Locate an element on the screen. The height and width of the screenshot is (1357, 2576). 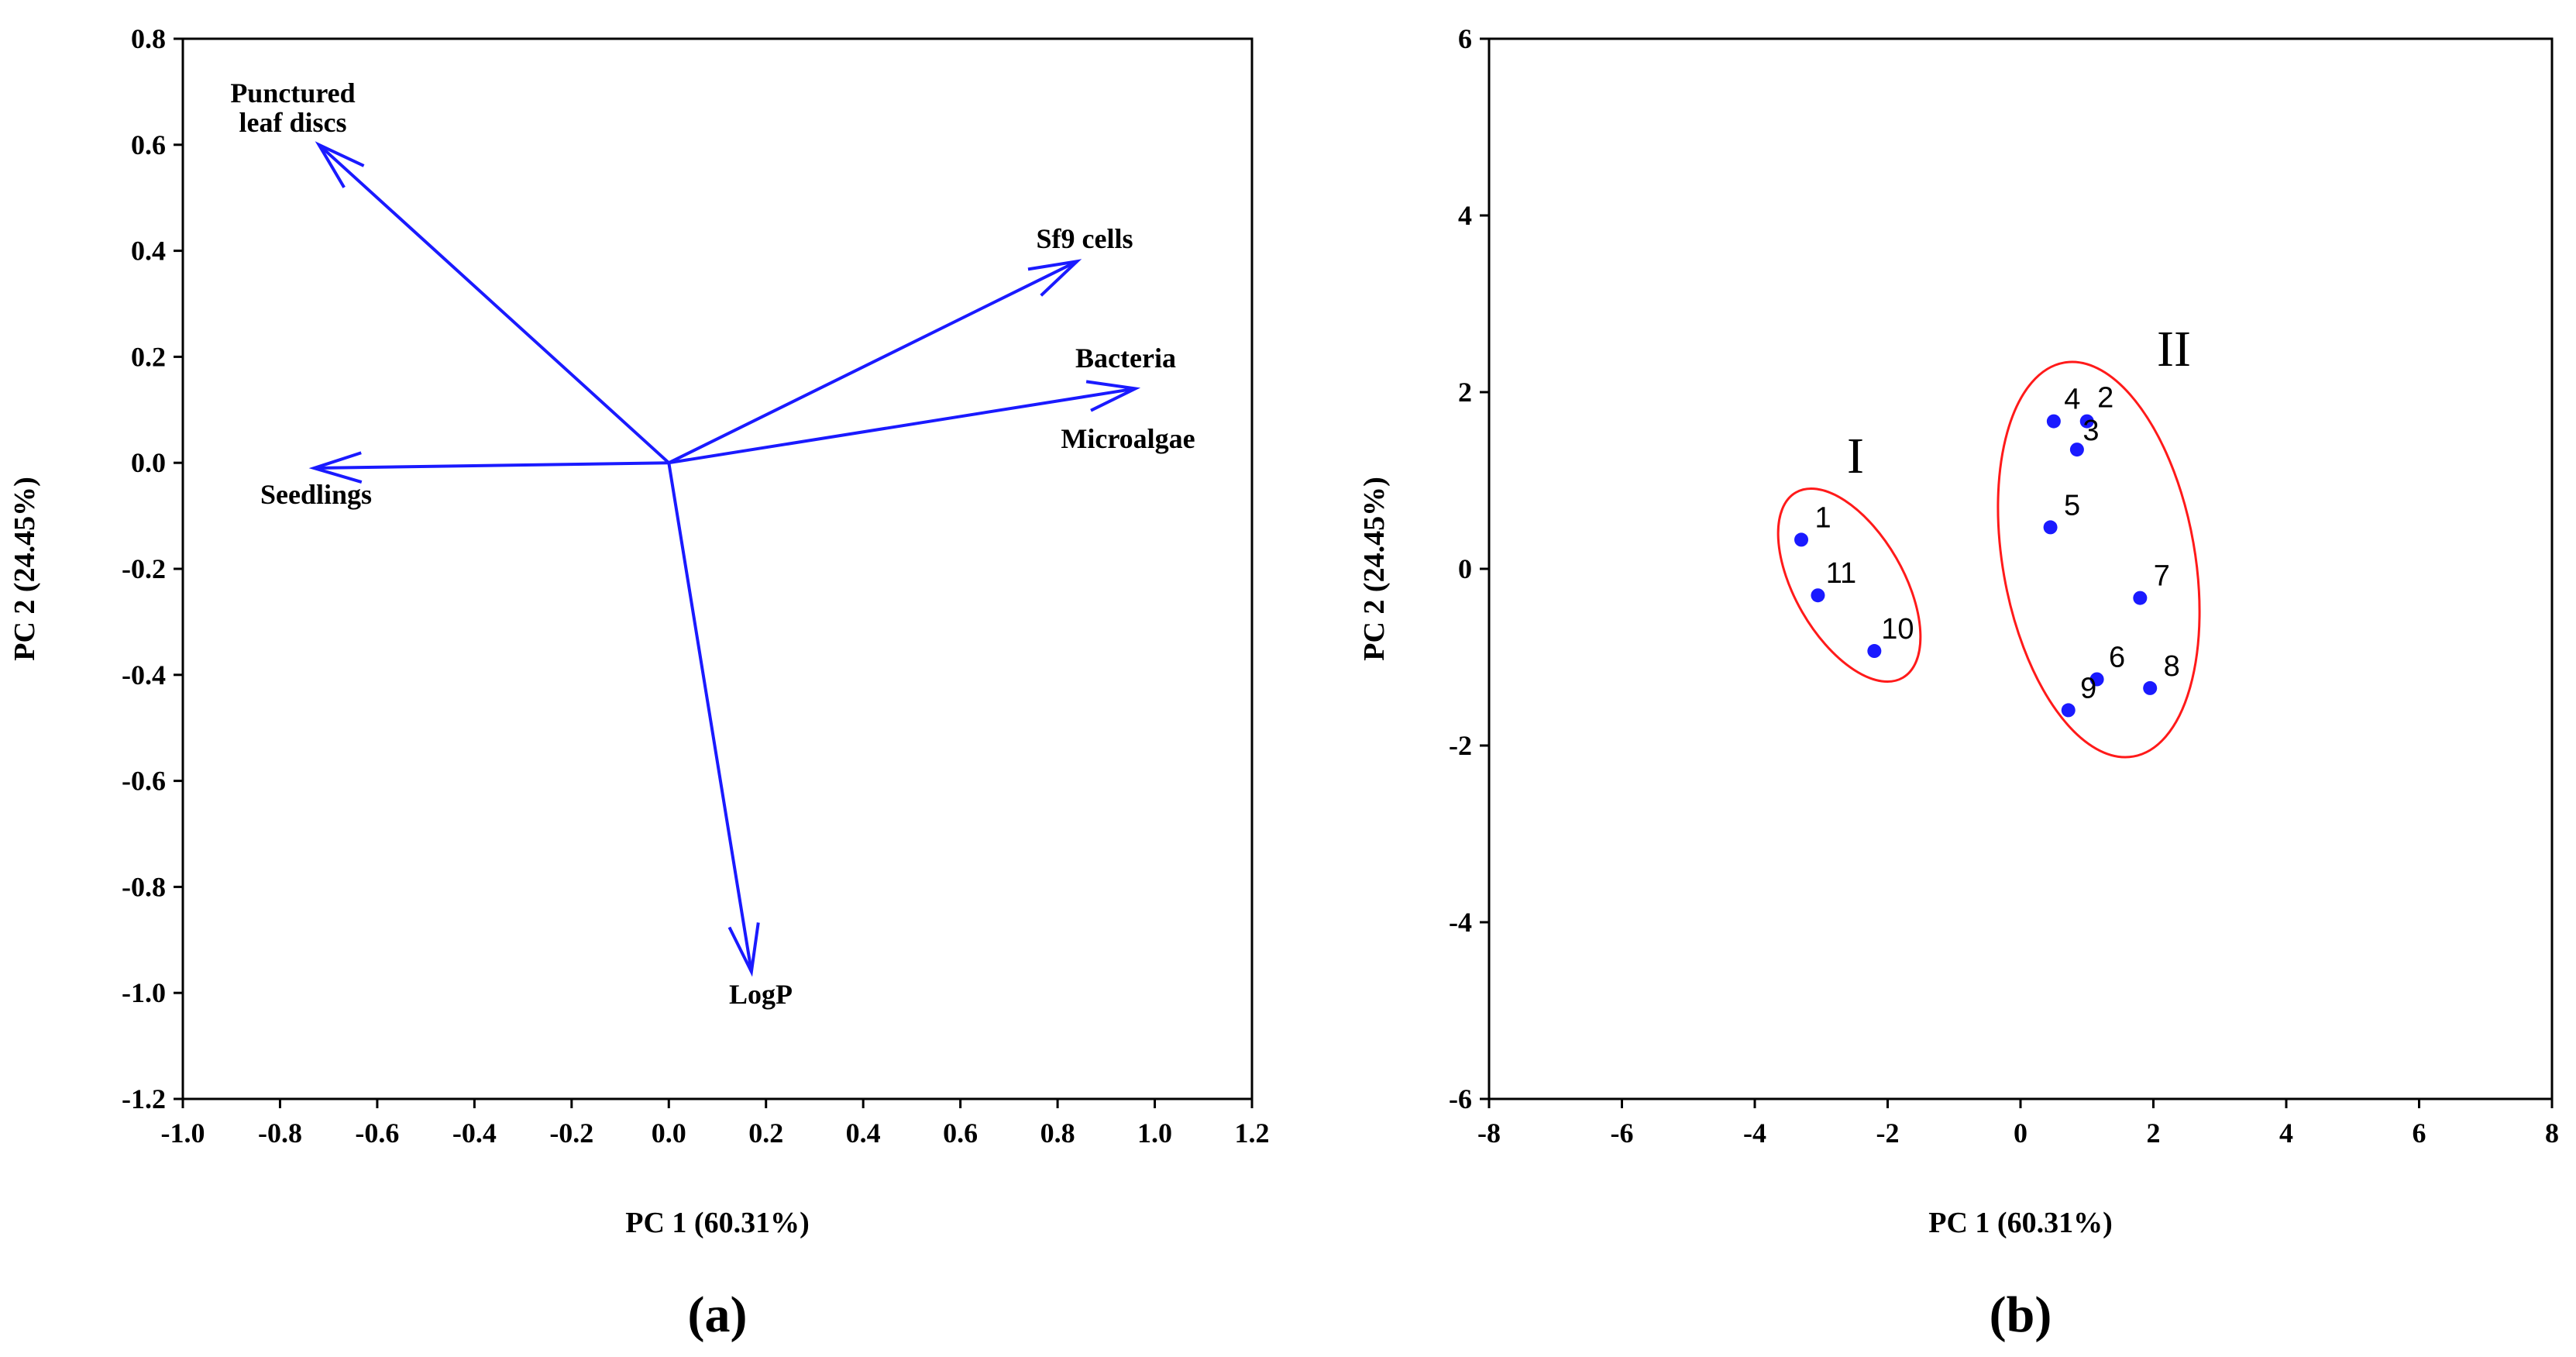
panel-a-x-tick-label: 0.8 is located at coordinates (1057, 1133).